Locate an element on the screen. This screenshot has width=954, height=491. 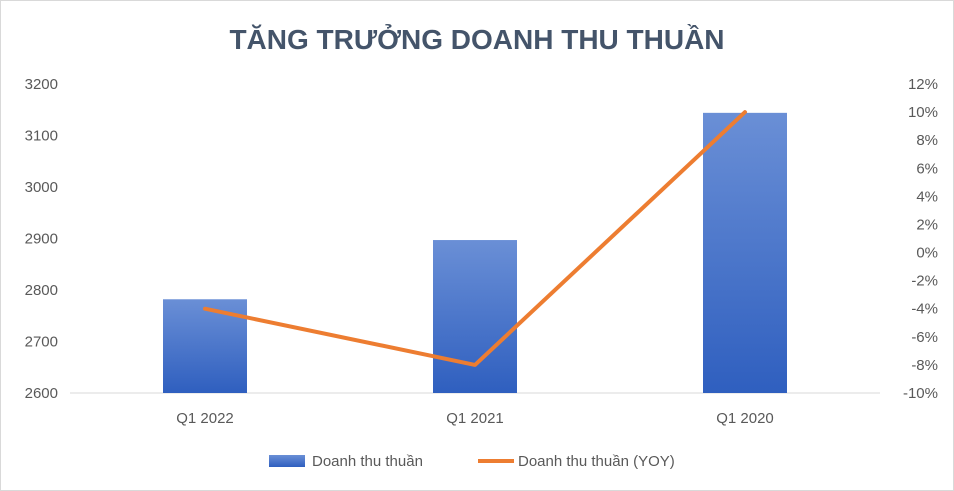
y-right-tick-label: 4% is located at coordinates (927, 196).